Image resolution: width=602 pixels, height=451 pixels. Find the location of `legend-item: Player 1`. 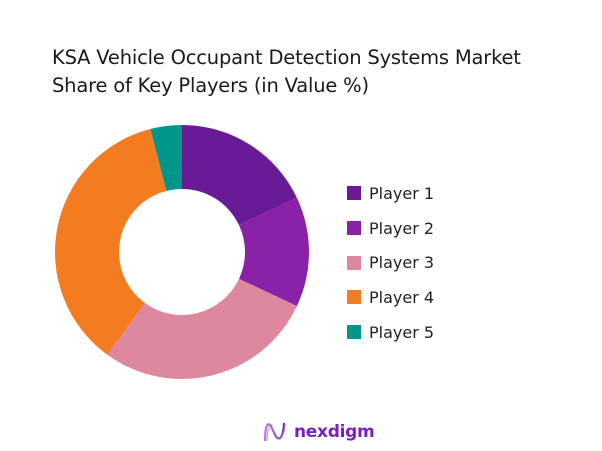

legend-item: Player 1 is located at coordinates (390, 193).